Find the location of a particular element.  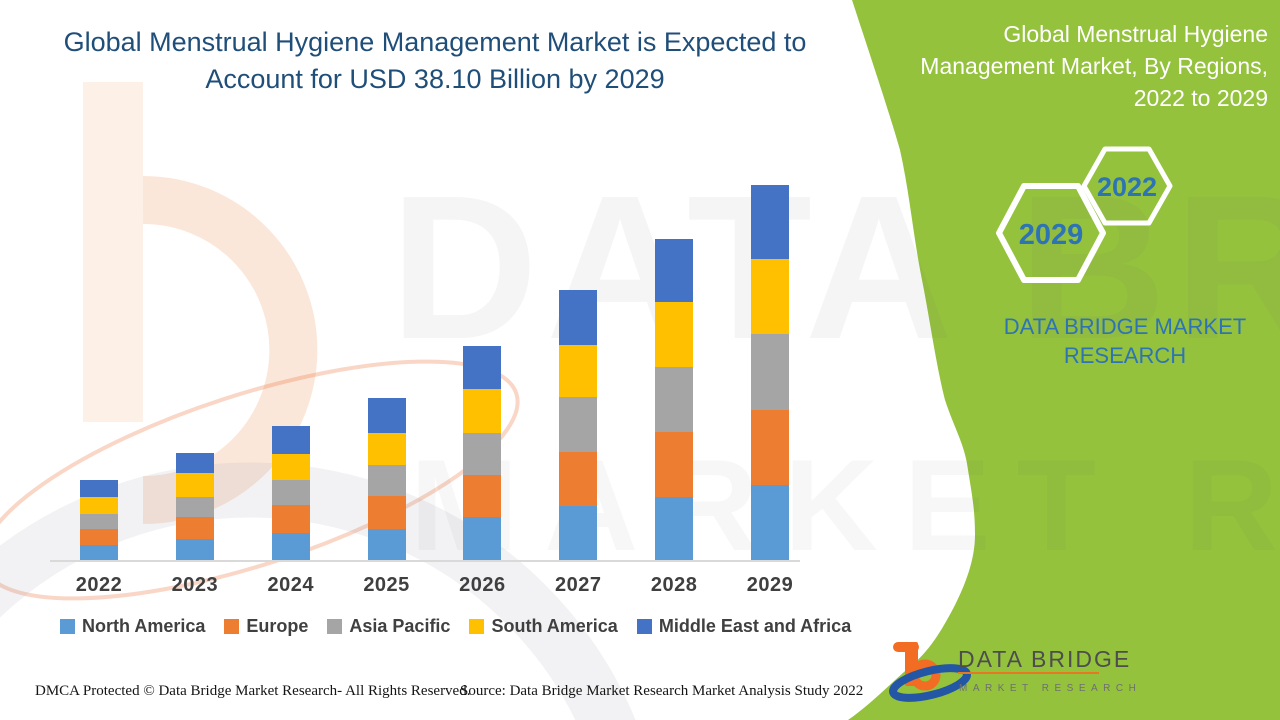

bar-segment-2028-europe is located at coordinates (674, 464).